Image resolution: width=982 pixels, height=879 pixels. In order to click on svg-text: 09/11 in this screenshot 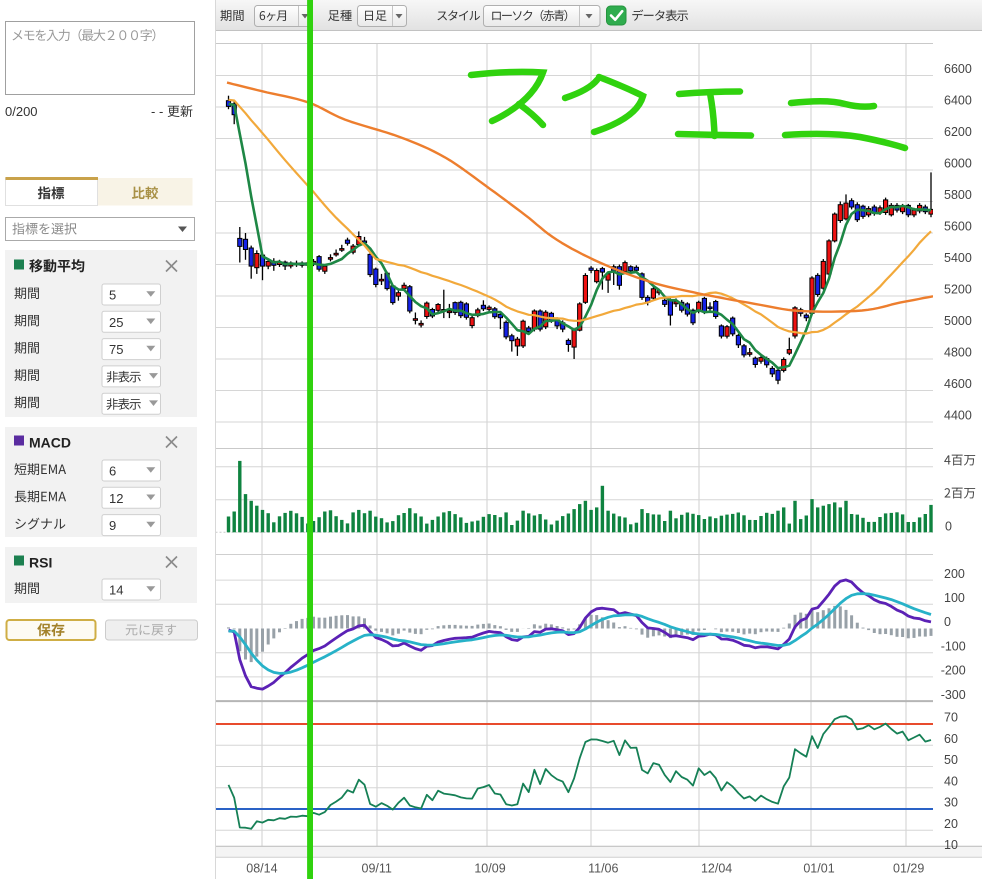, I will do `click(377, 869)`.